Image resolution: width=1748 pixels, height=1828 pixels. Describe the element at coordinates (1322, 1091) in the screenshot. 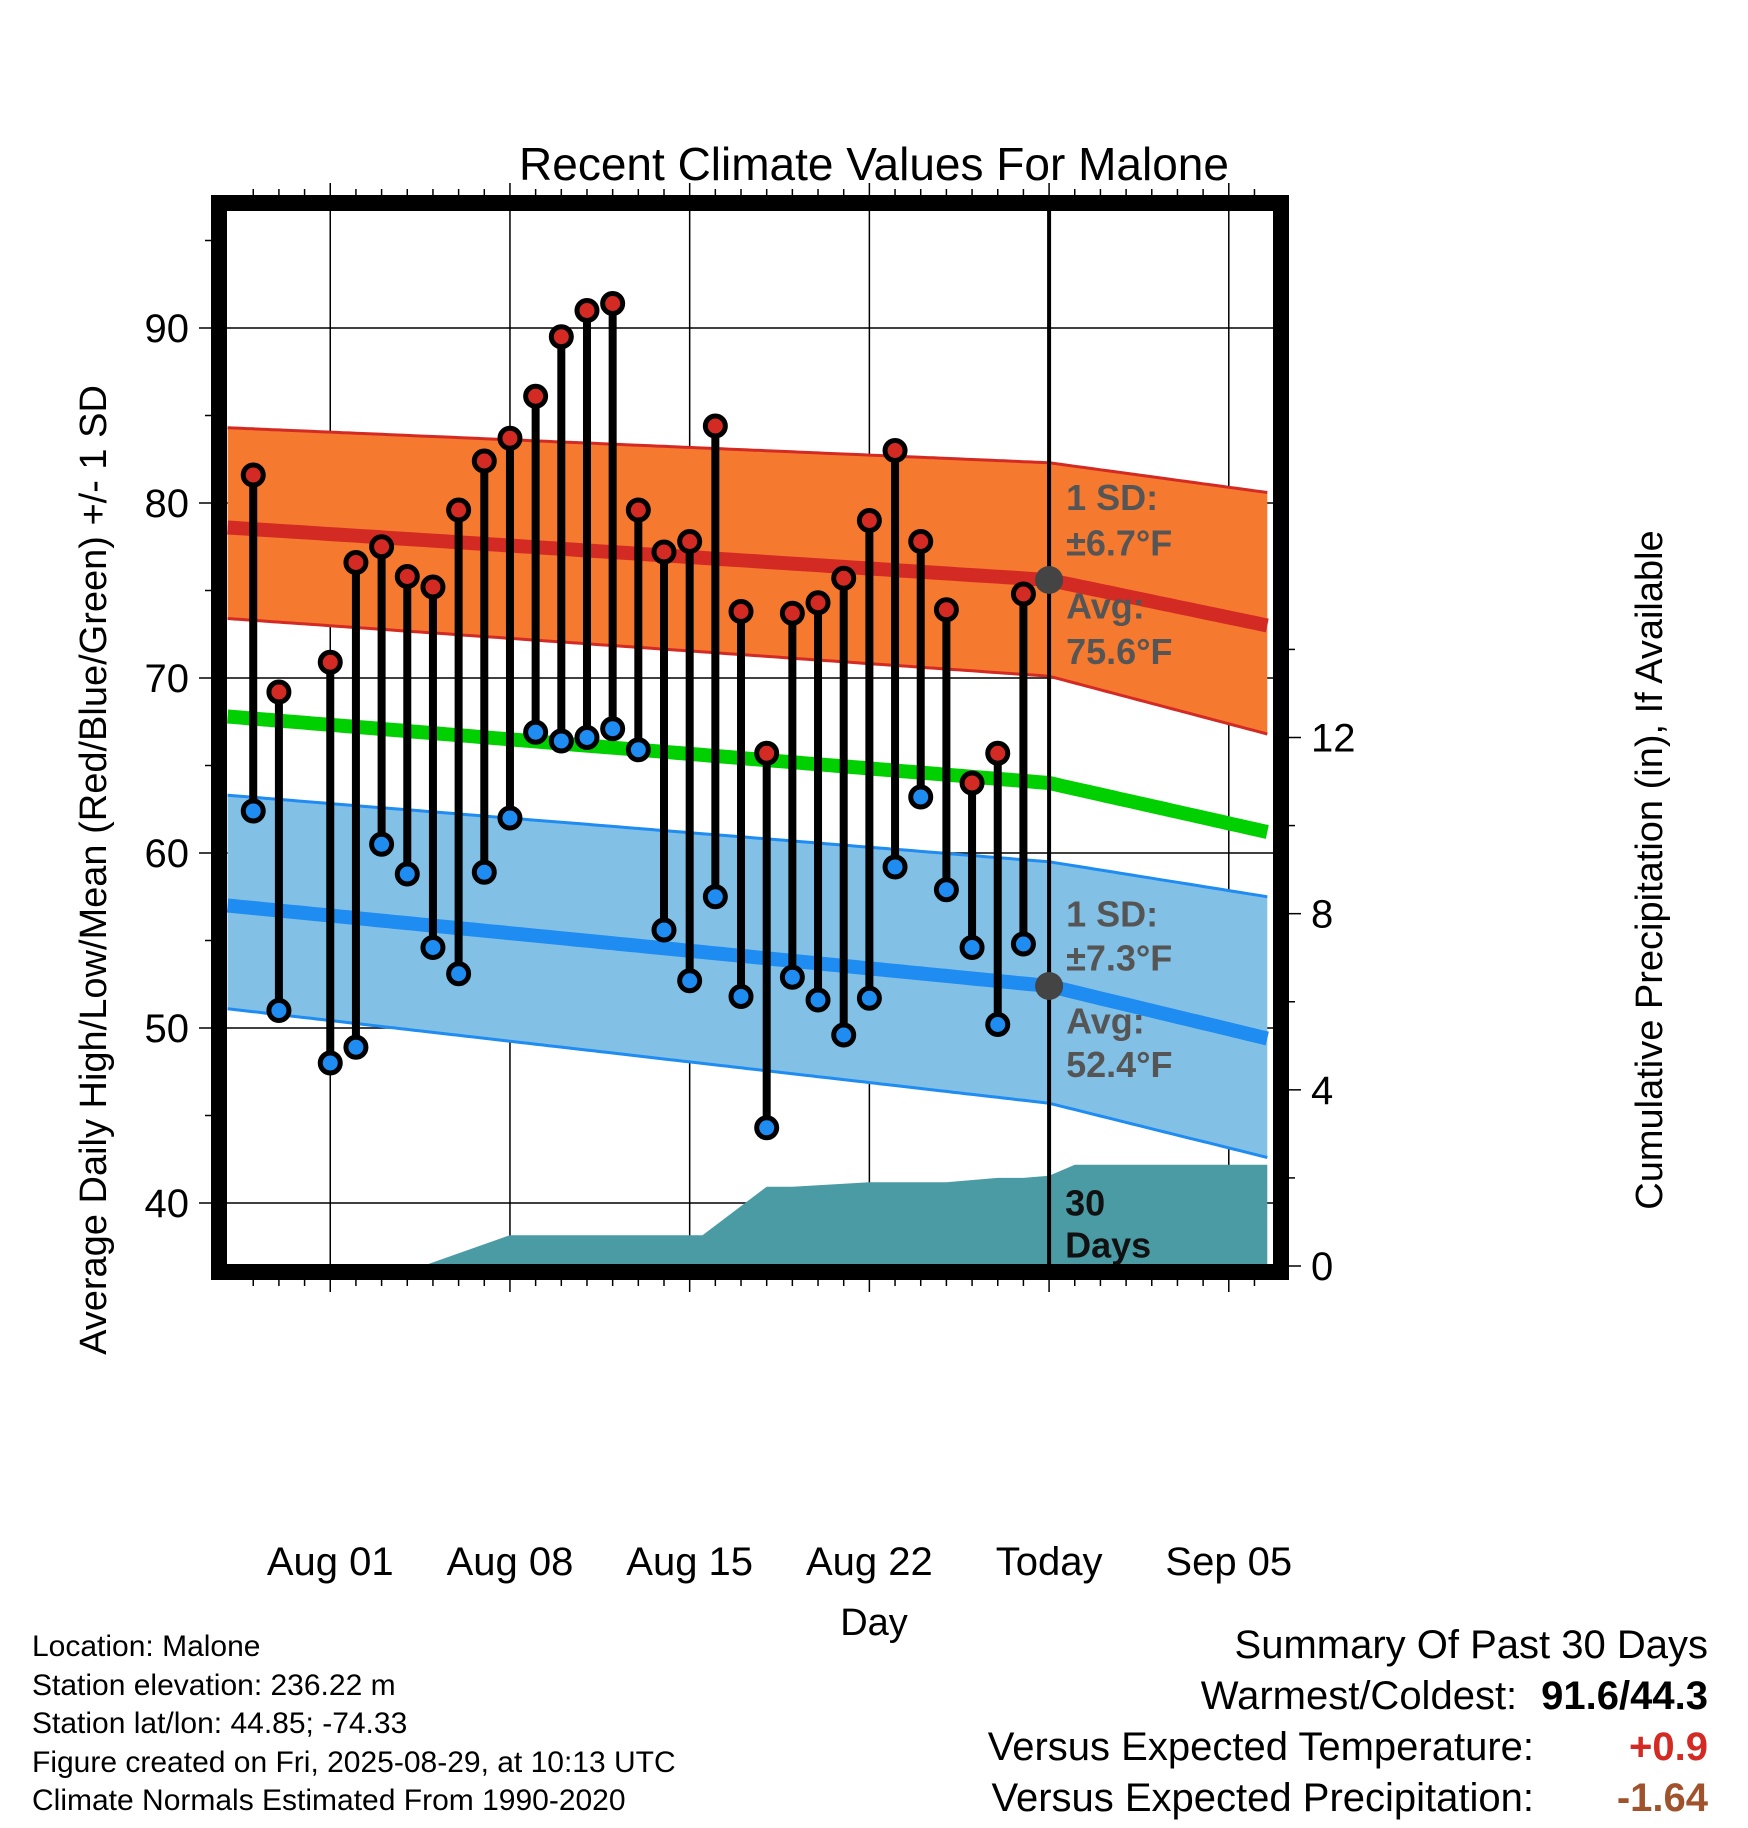

I see `y2-tick-label: 4` at that location.